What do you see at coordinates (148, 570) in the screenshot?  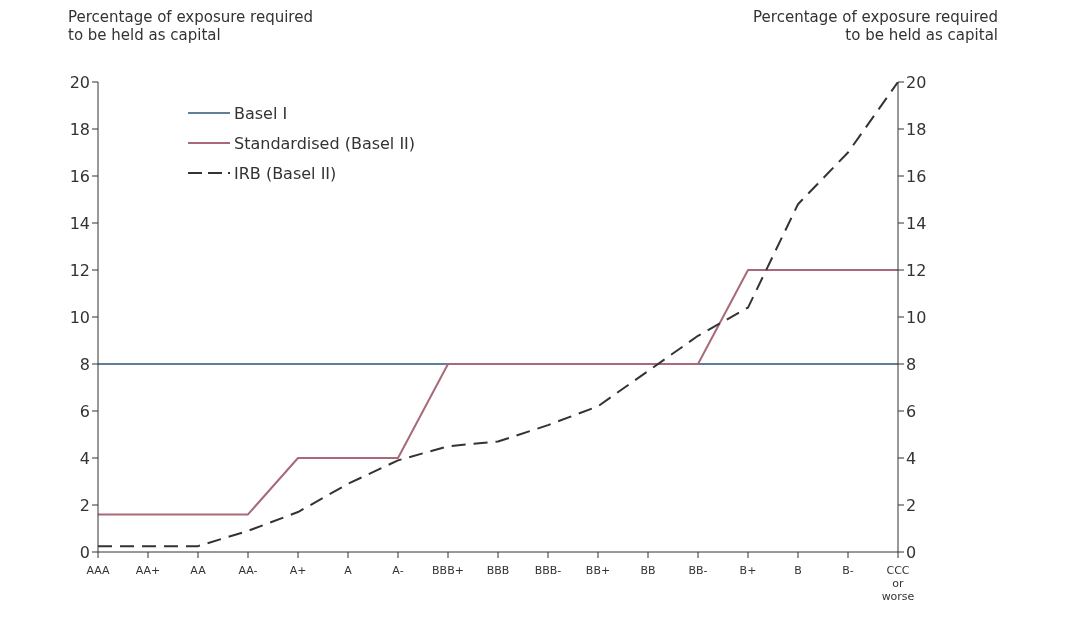 I see `x-tick-label: AA+` at bounding box center [148, 570].